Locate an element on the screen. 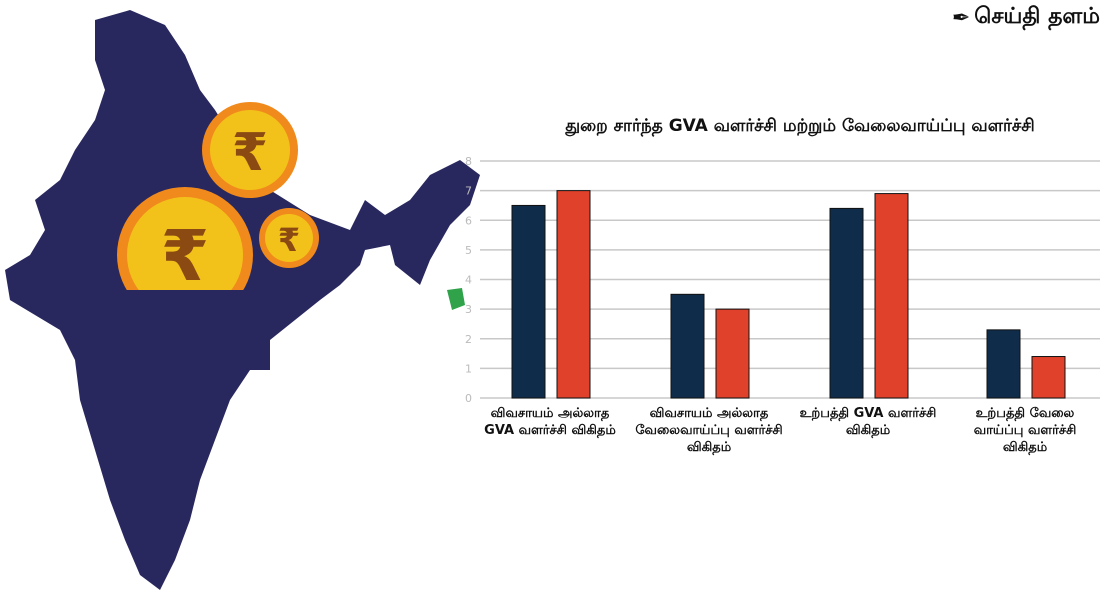 The height and width of the screenshot is (600, 1110). island-shape is located at coordinates (456, 299).